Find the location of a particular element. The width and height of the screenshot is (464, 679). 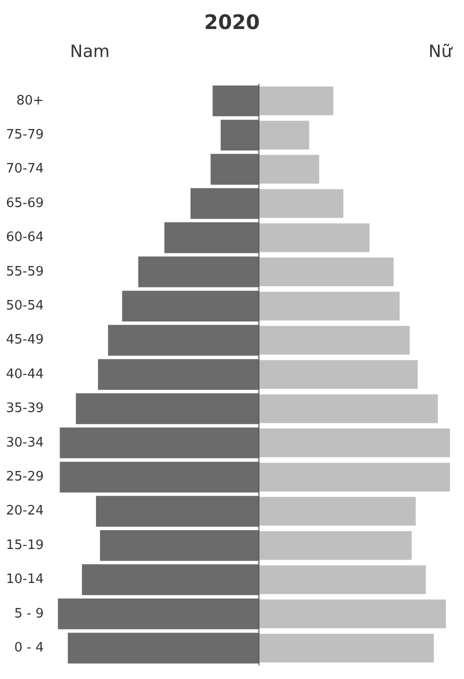

y-tick-label: 30-34 is located at coordinates (25, 442).